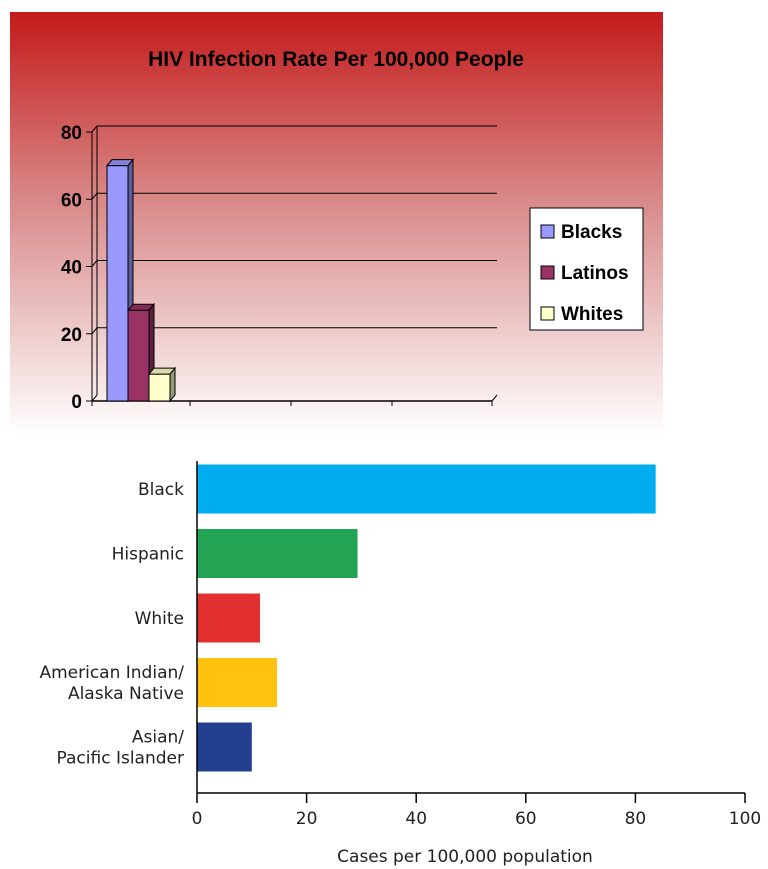  Describe the element at coordinates (336, 59) in the screenshot. I see `top-chart-title: HIV Infection Rate Per 100,000 People` at that location.